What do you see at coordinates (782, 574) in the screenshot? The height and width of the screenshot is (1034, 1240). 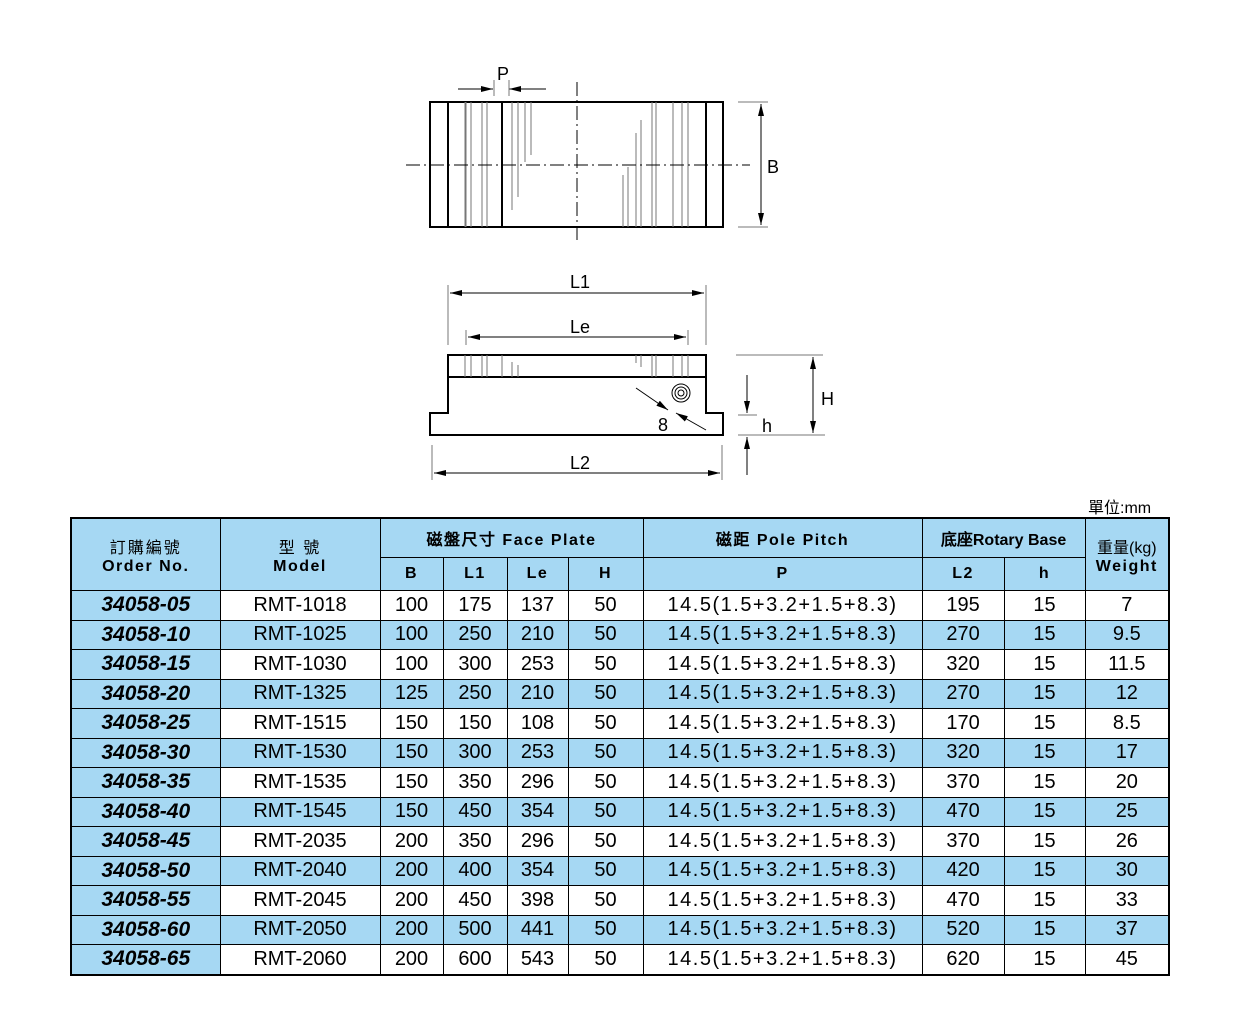 I see `header-p: P` at bounding box center [782, 574].